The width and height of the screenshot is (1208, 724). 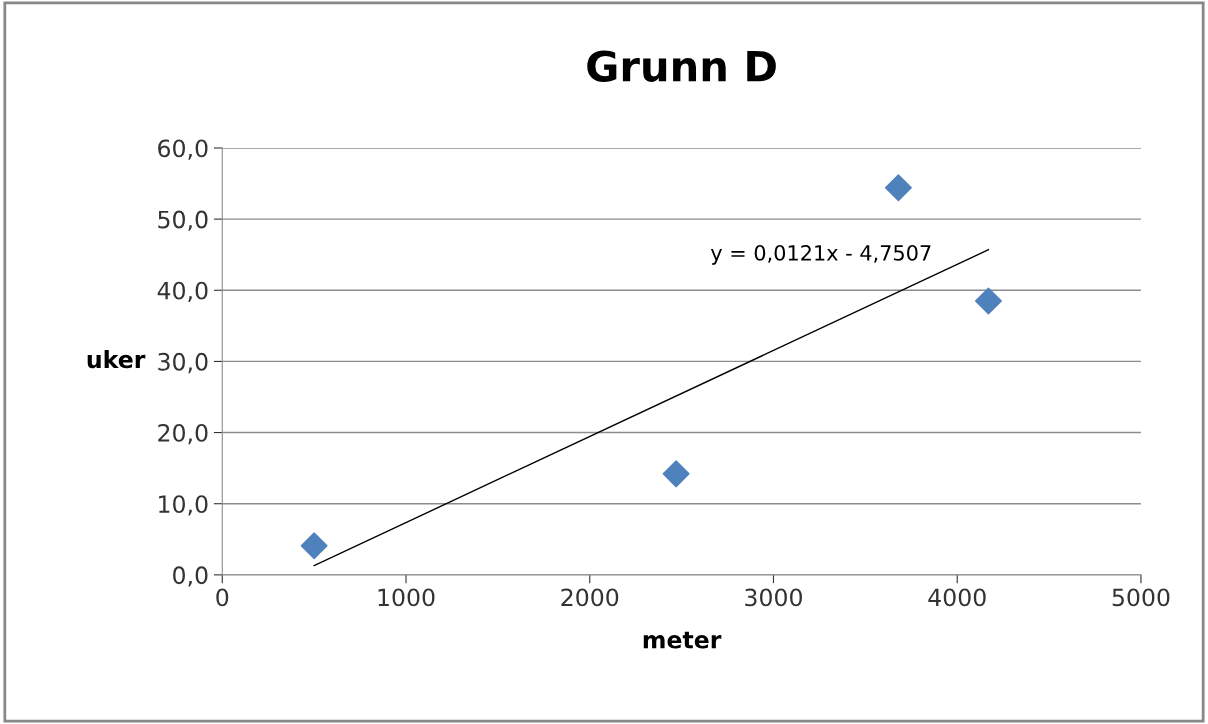 What do you see at coordinates (1141, 597) in the screenshot?
I see `x-tick-label: 5000` at bounding box center [1141, 597].